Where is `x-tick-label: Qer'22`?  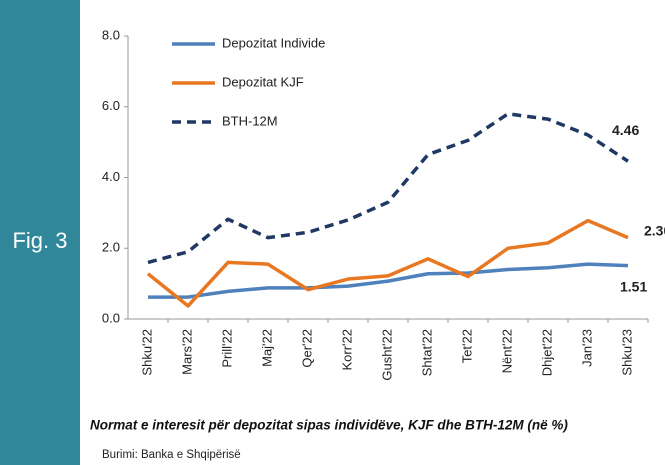 x-tick-label: Qer'22 is located at coordinates (306, 348).